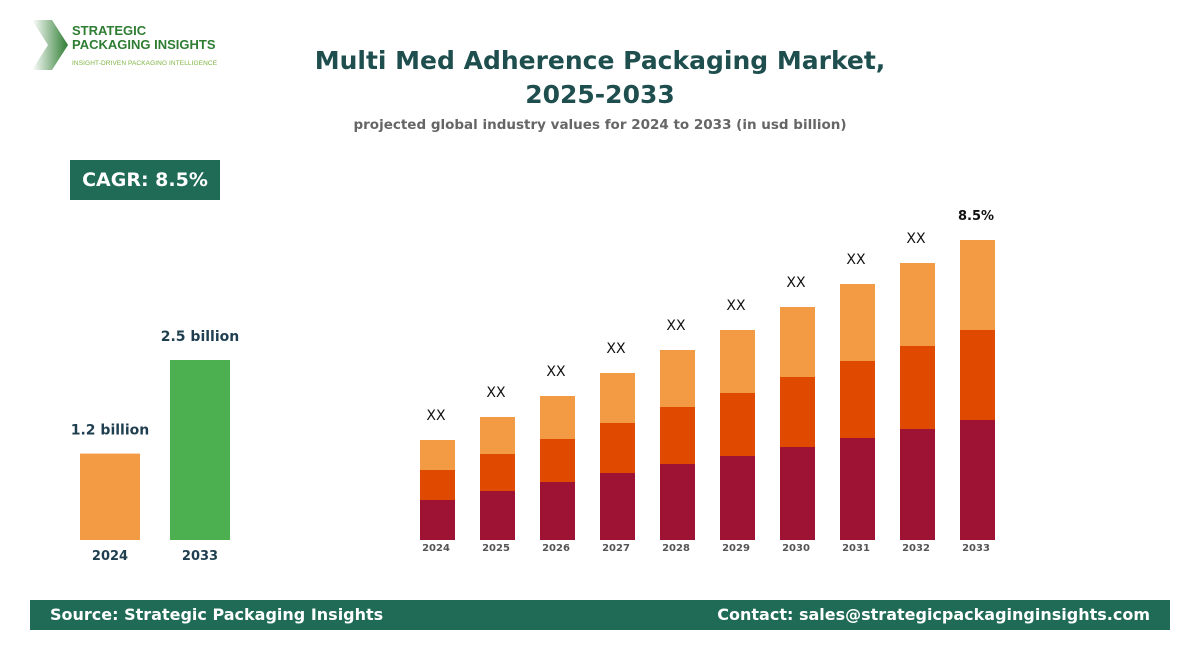  I want to click on x-tick-label: 2026, so click(556, 548).